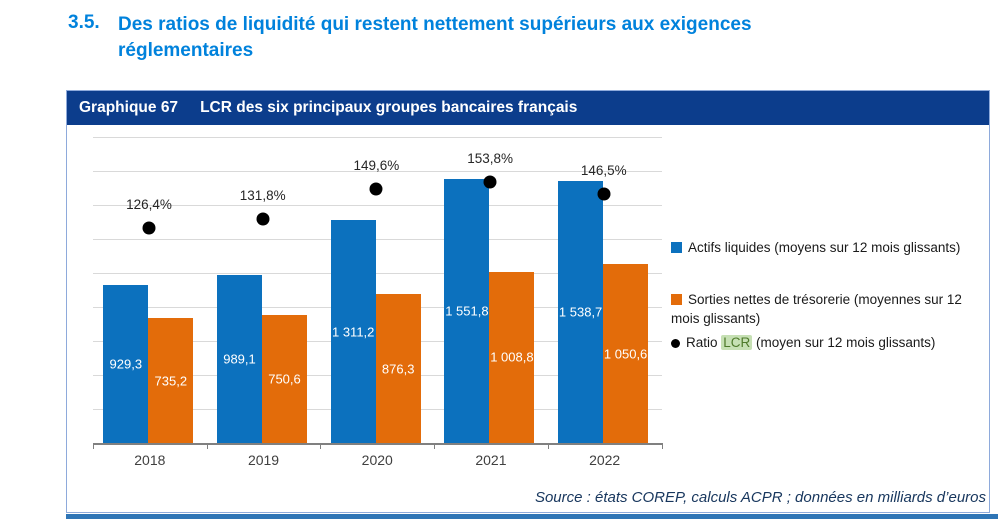 The height and width of the screenshot is (521, 1000). I want to click on legend-item: Ratio LCR (moyen sur 12 mois glissants), so click(803, 342).